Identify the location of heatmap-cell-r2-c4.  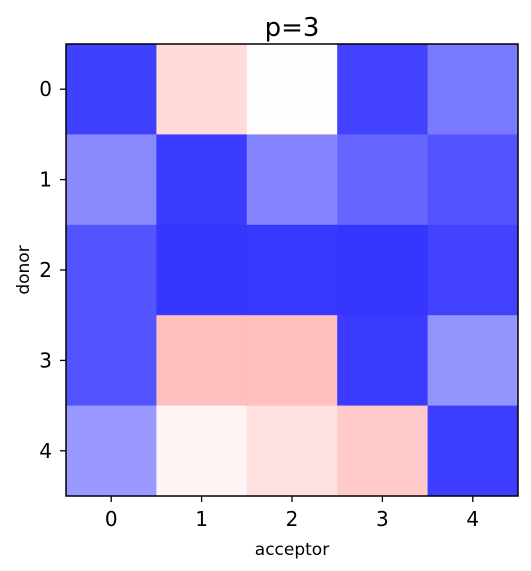
(473, 270).